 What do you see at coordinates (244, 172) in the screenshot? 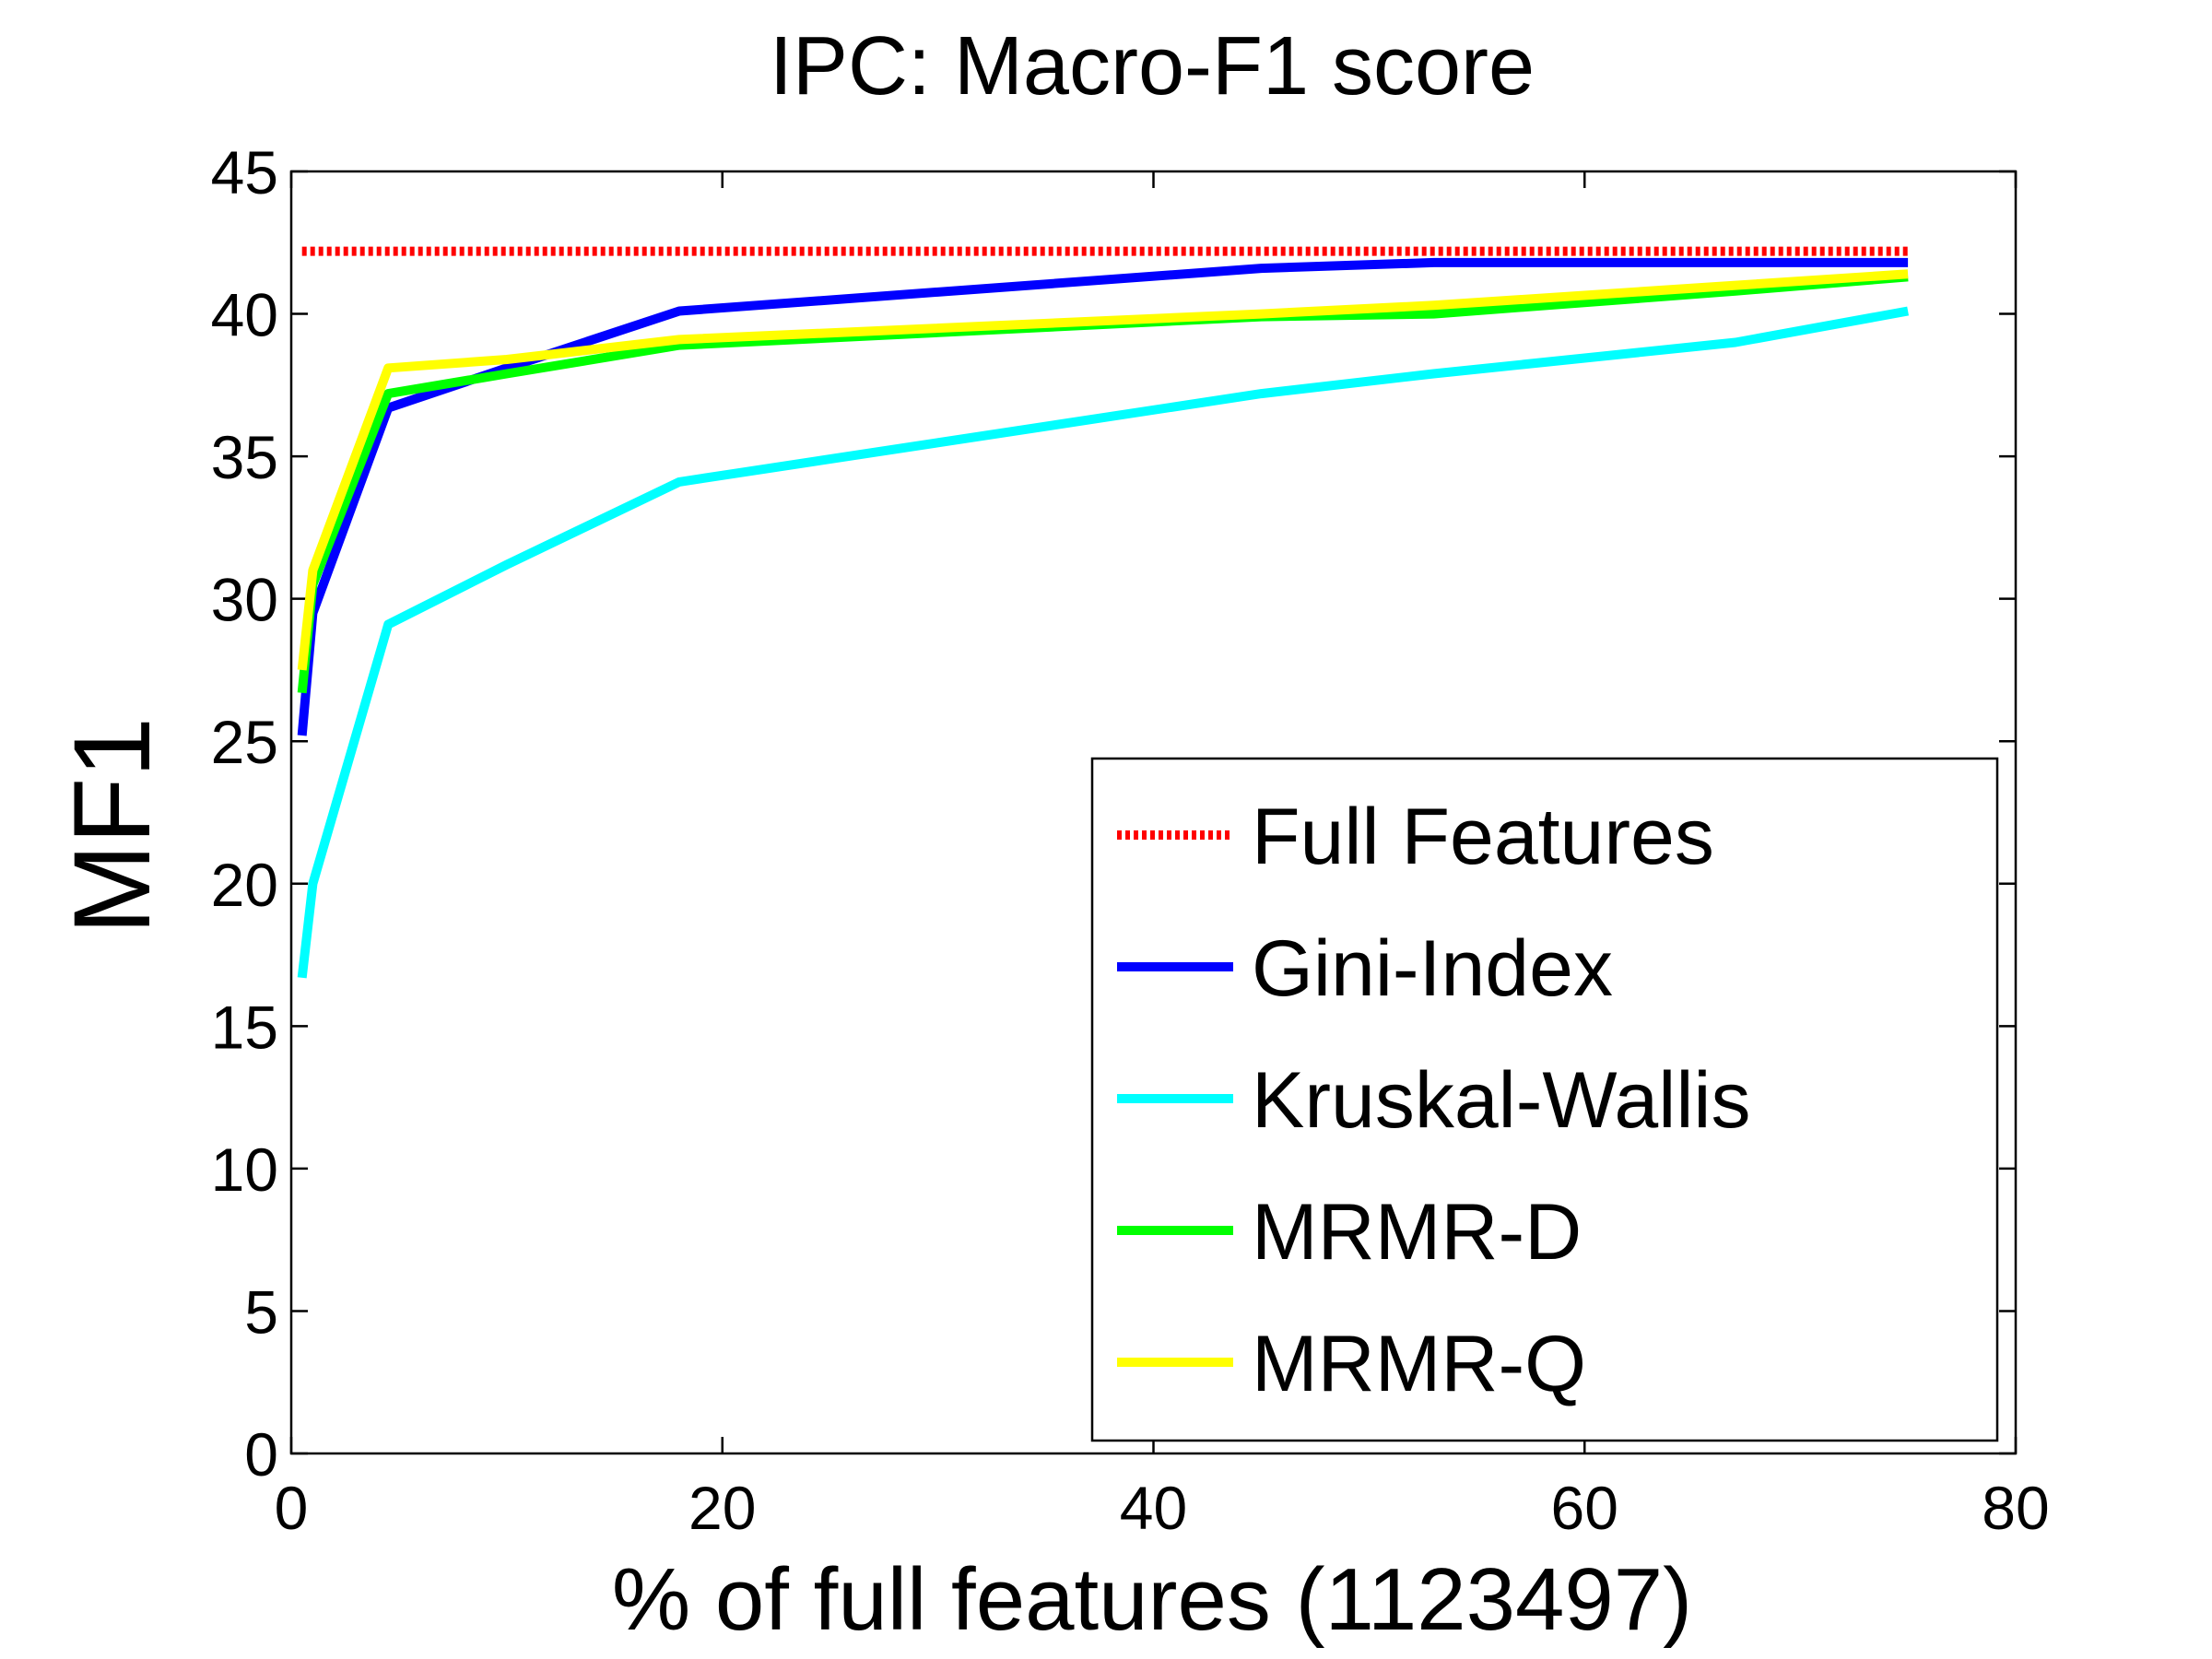
I see `y-tick-label: 45` at bounding box center [244, 172].